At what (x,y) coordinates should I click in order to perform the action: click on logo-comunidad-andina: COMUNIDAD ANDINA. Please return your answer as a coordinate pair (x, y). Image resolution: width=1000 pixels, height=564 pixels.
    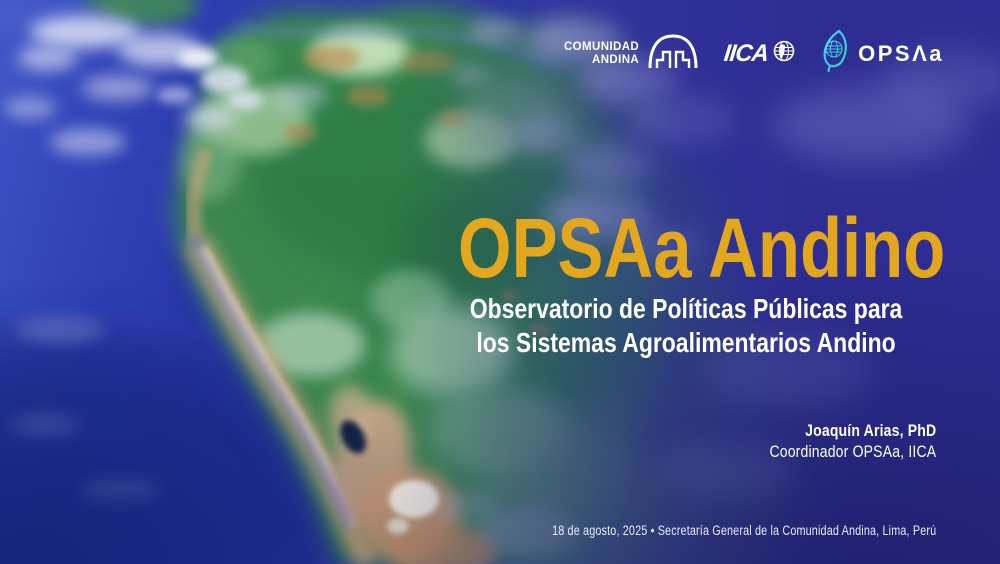
    Looking at the image, I should click on (631, 53).